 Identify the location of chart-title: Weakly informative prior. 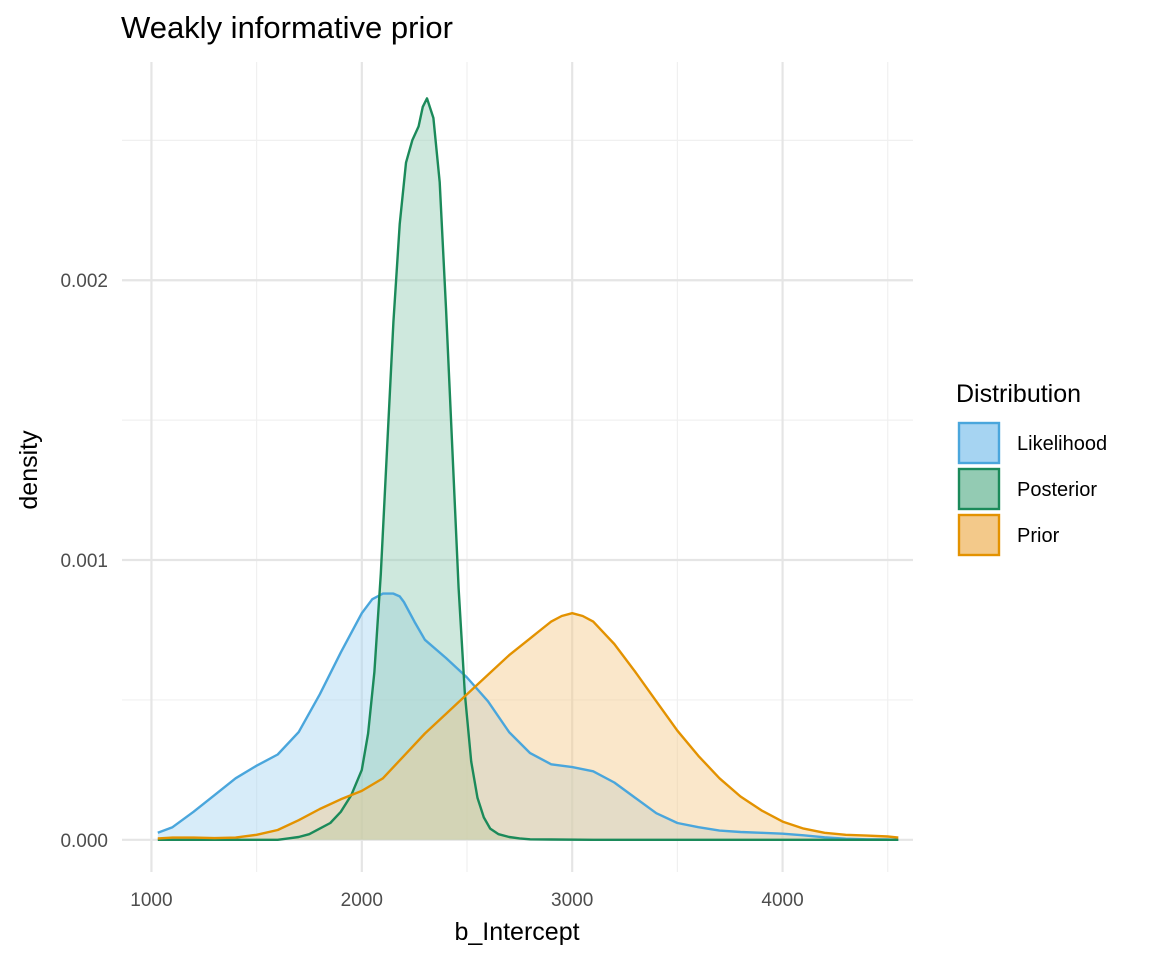
(287, 27).